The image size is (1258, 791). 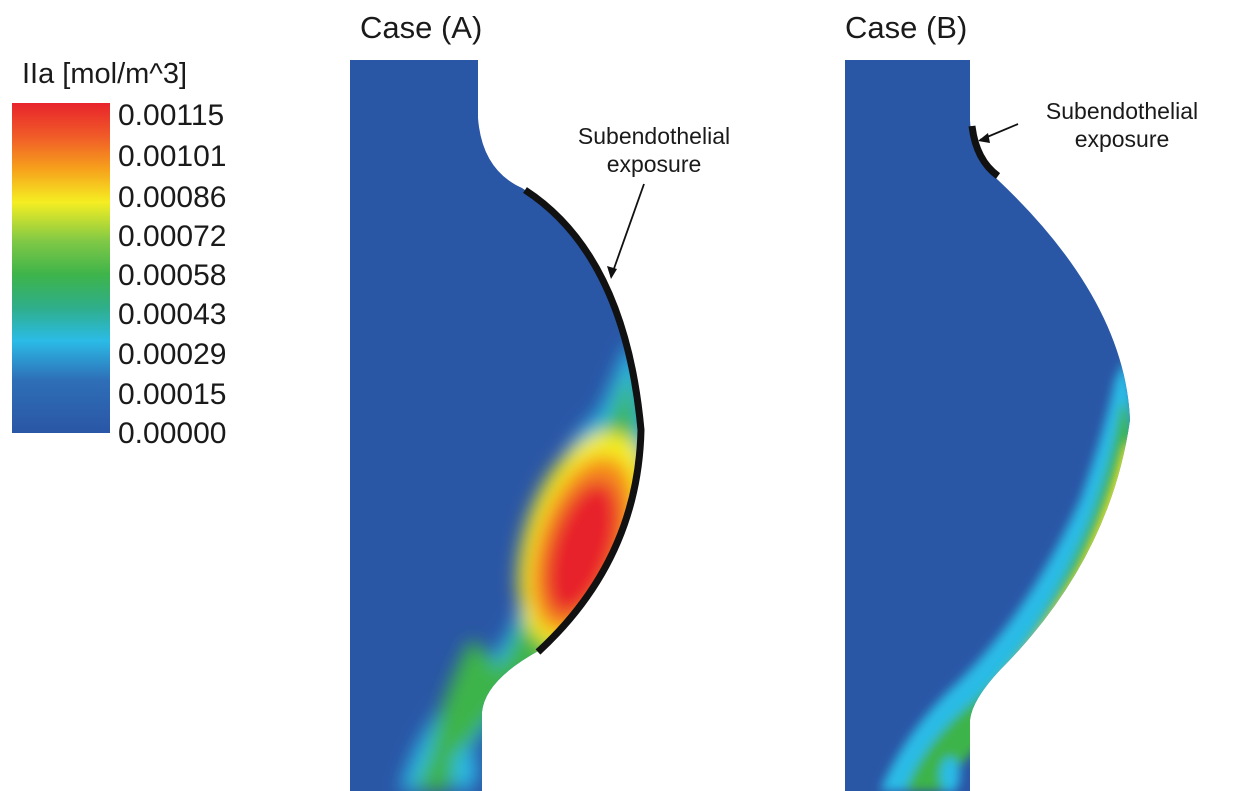 What do you see at coordinates (1122, 139) in the screenshot?
I see `case-b-annotation-line2: exposure` at bounding box center [1122, 139].